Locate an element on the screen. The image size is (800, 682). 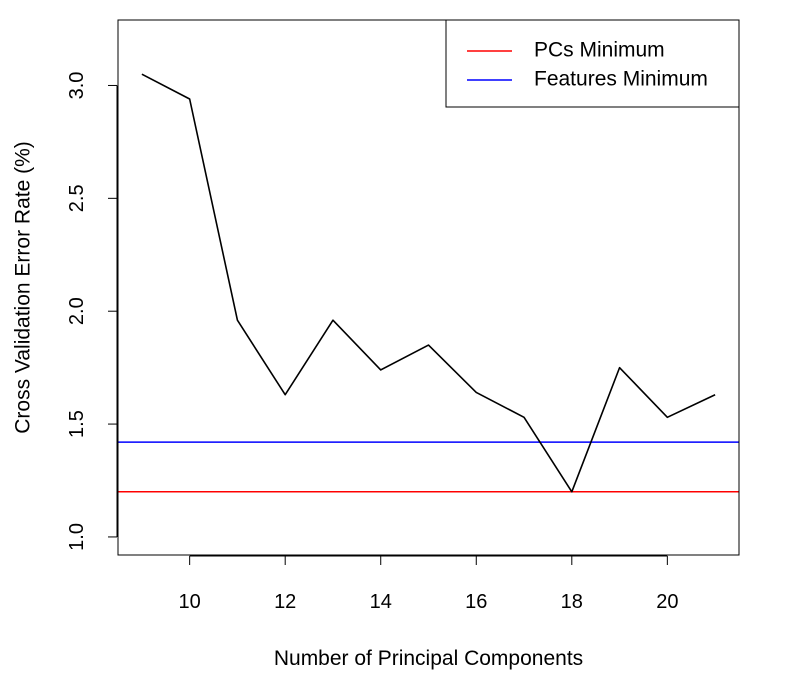
x-tick-label: 16 is located at coordinates (476, 602).